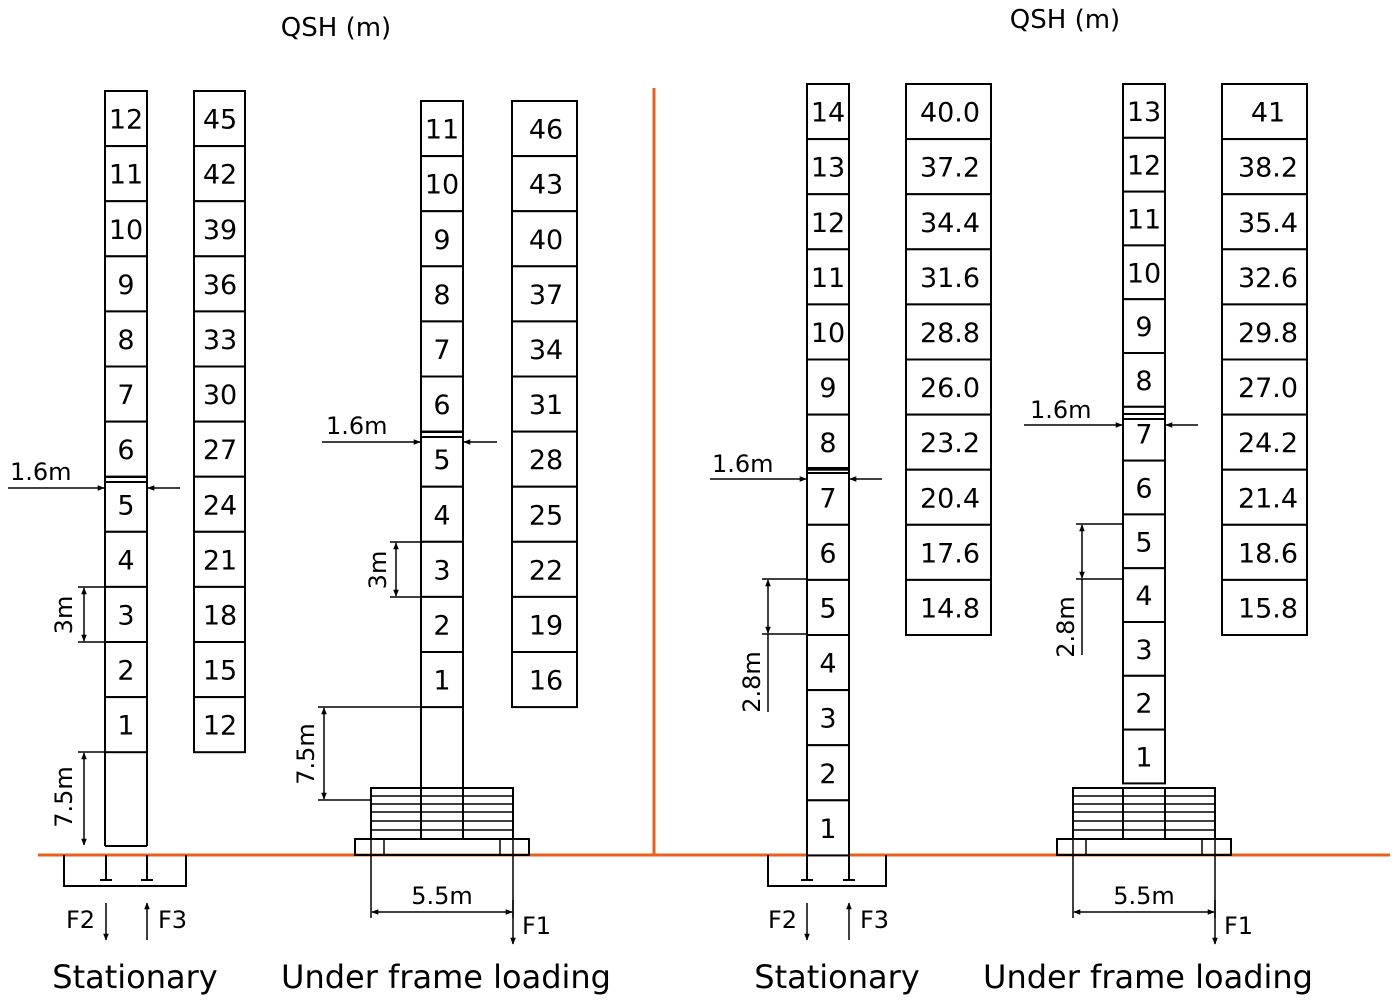  I want to click on height-value-label: 40, so click(546, 240).